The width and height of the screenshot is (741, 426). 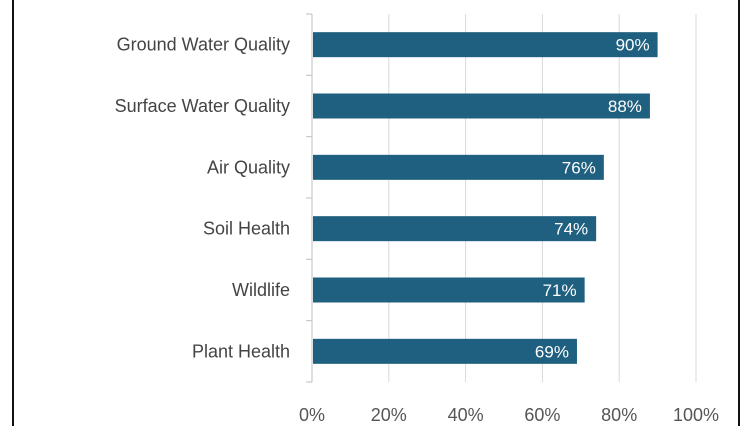 I want to click on x-tick-label: 100%, so click(x=696, y=415).